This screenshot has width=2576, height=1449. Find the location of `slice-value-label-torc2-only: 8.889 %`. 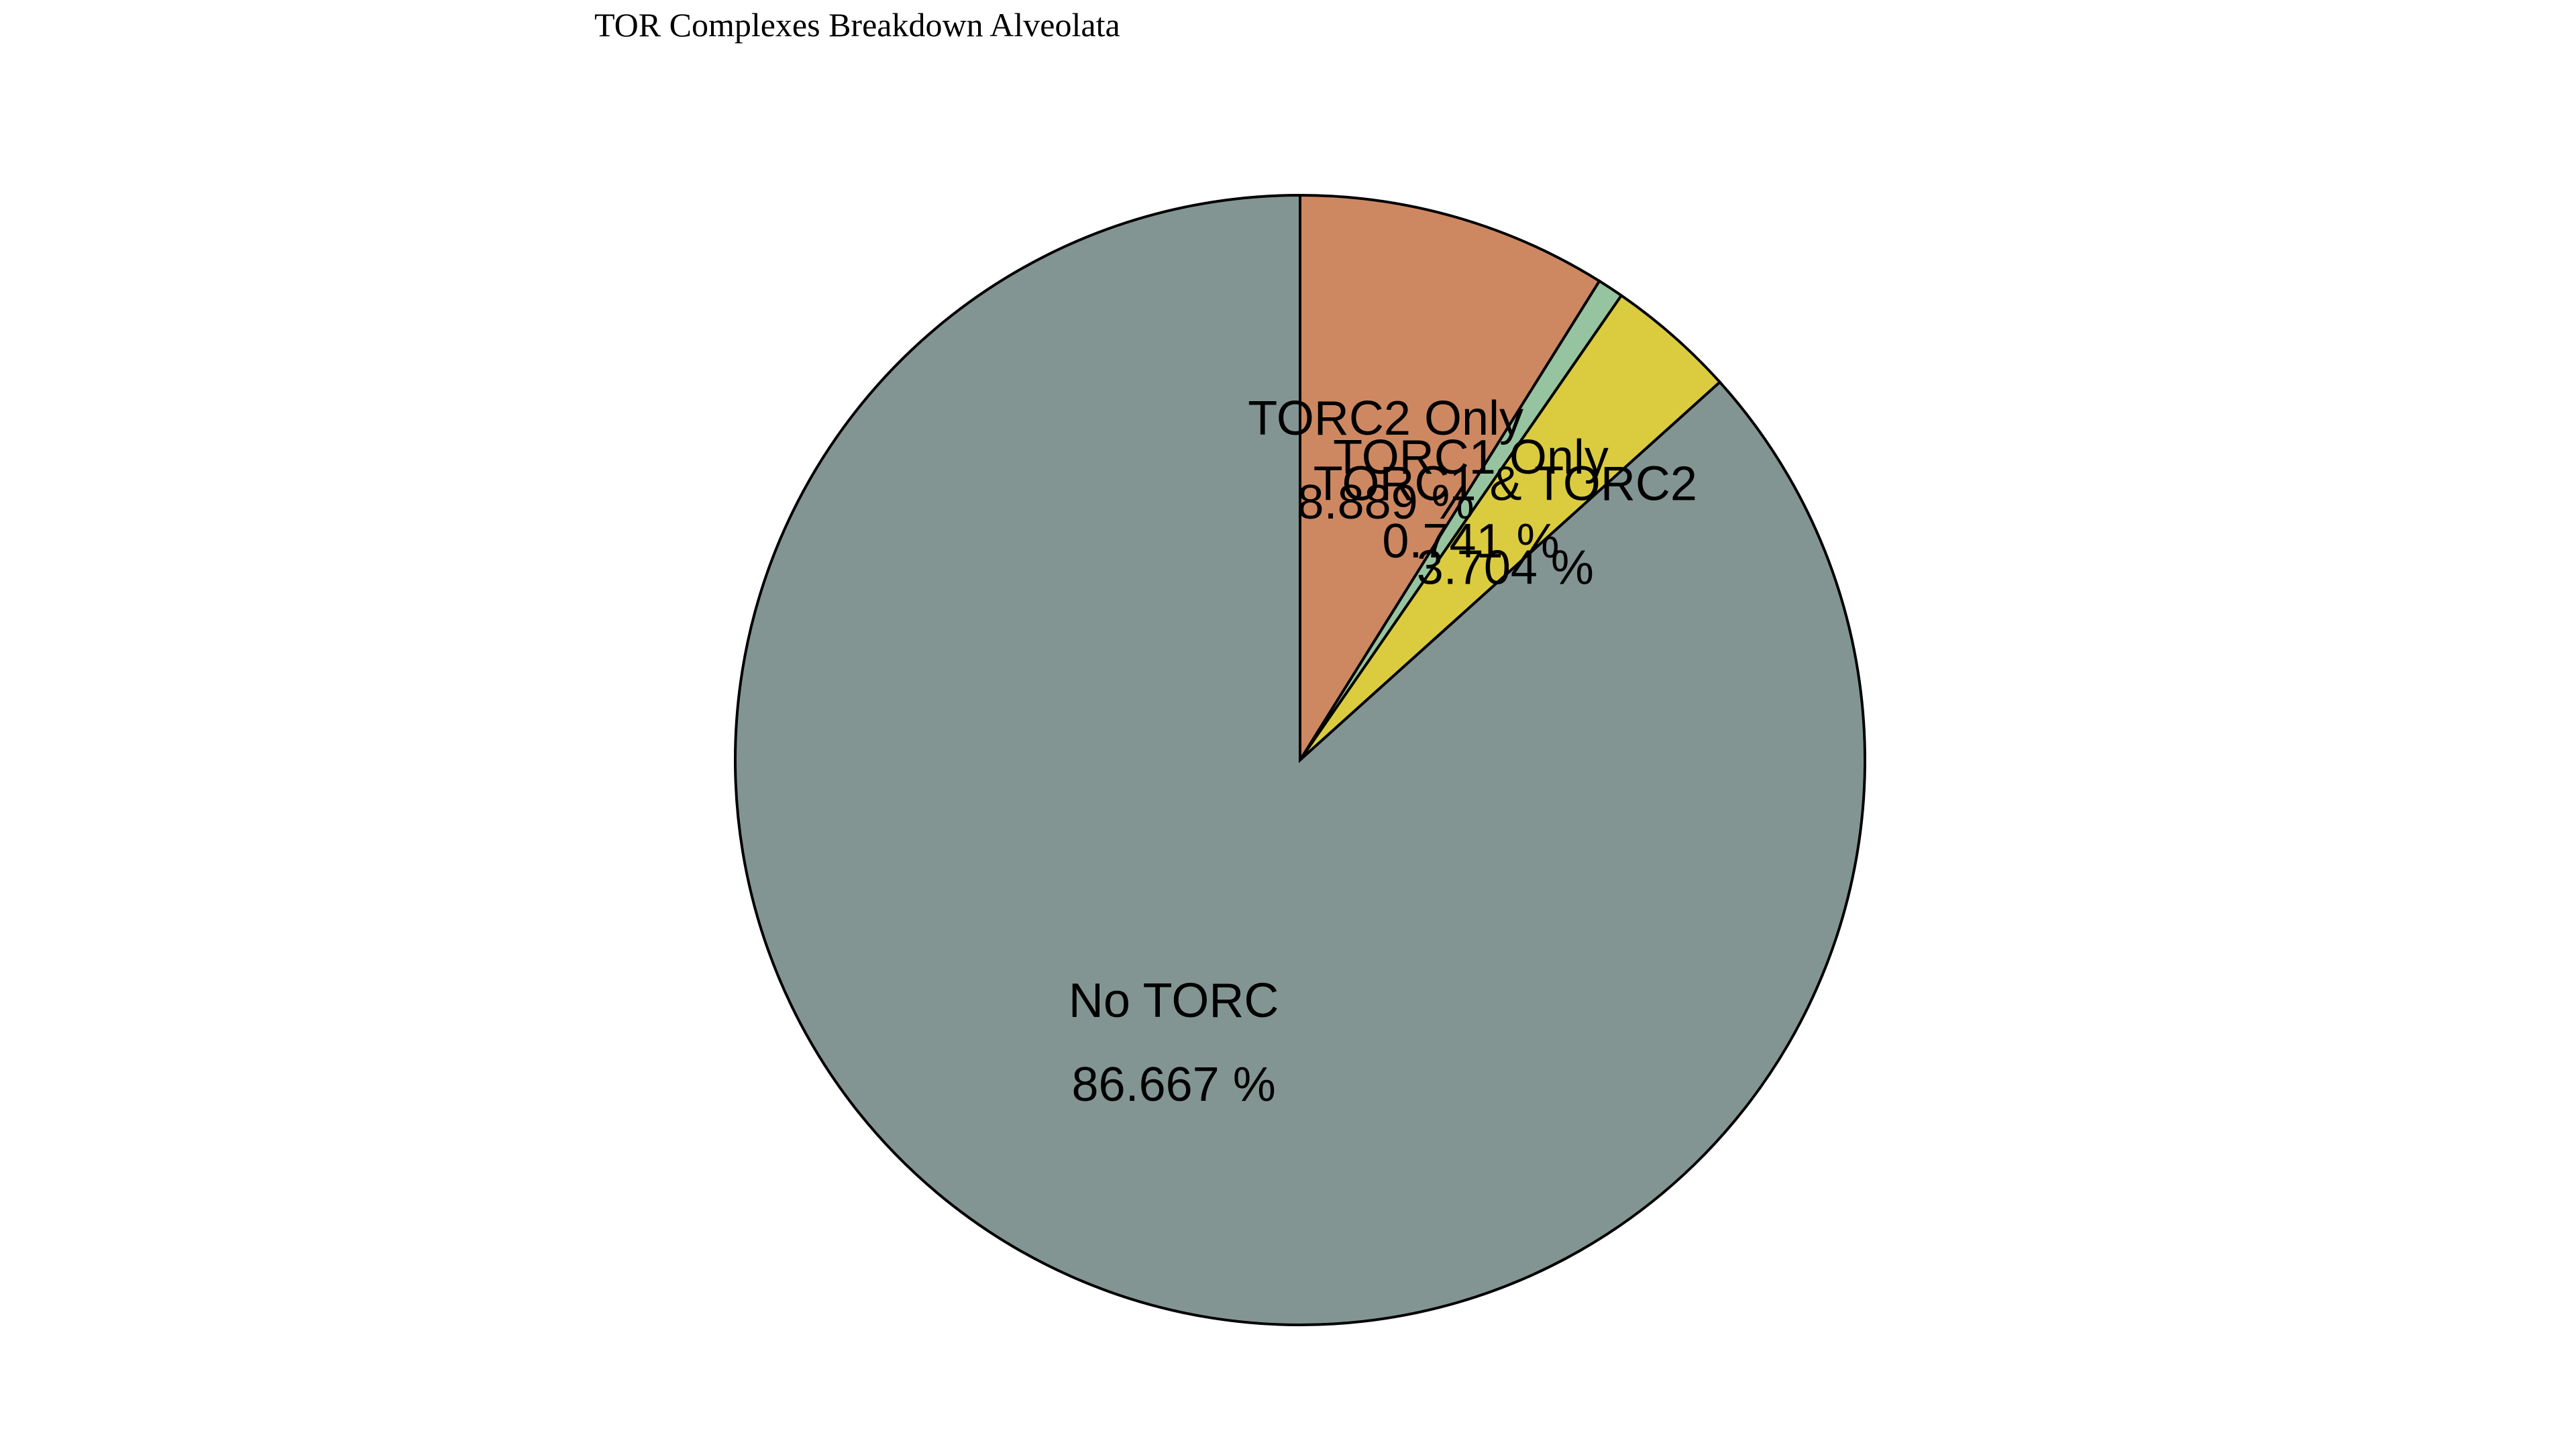

slice-value-label-torc2-only: 8.889 % is located at coordinates (1385, 502).